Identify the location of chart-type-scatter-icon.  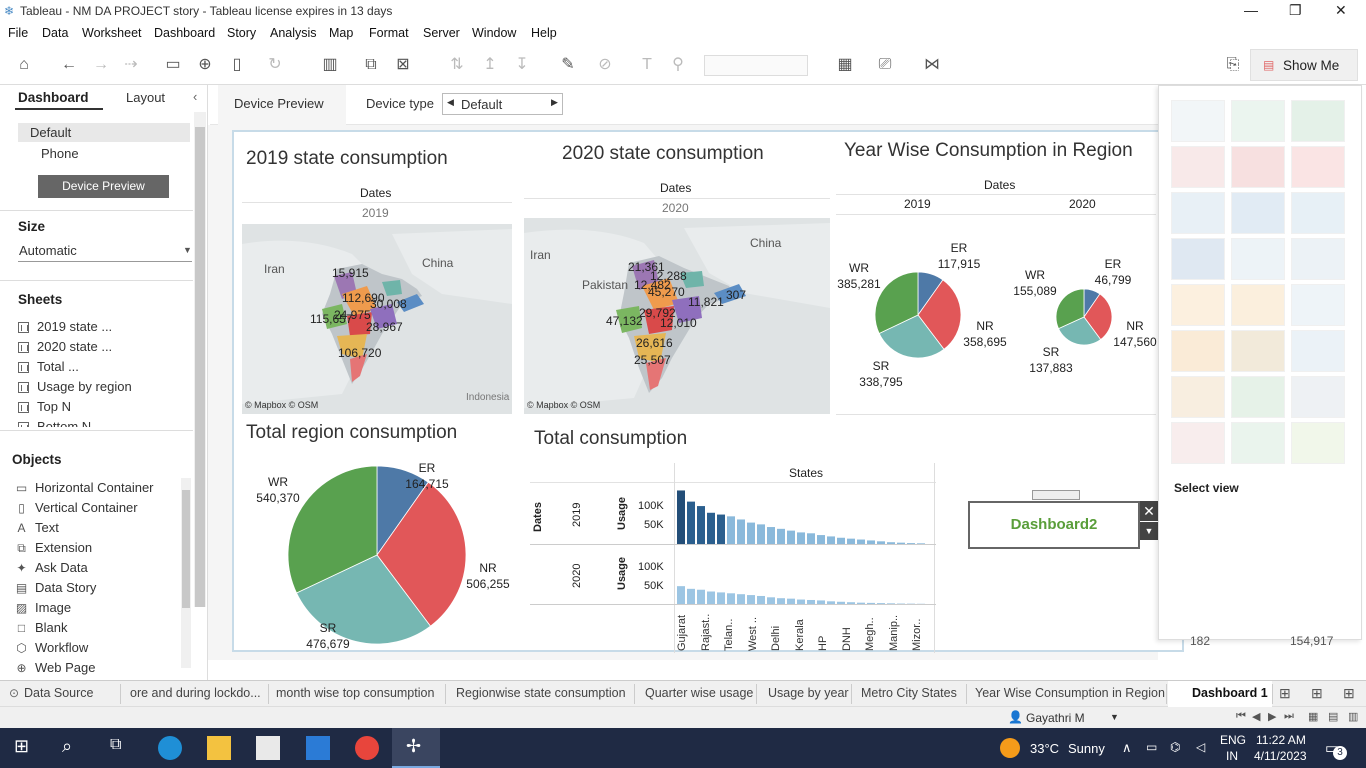
(1198, 397).